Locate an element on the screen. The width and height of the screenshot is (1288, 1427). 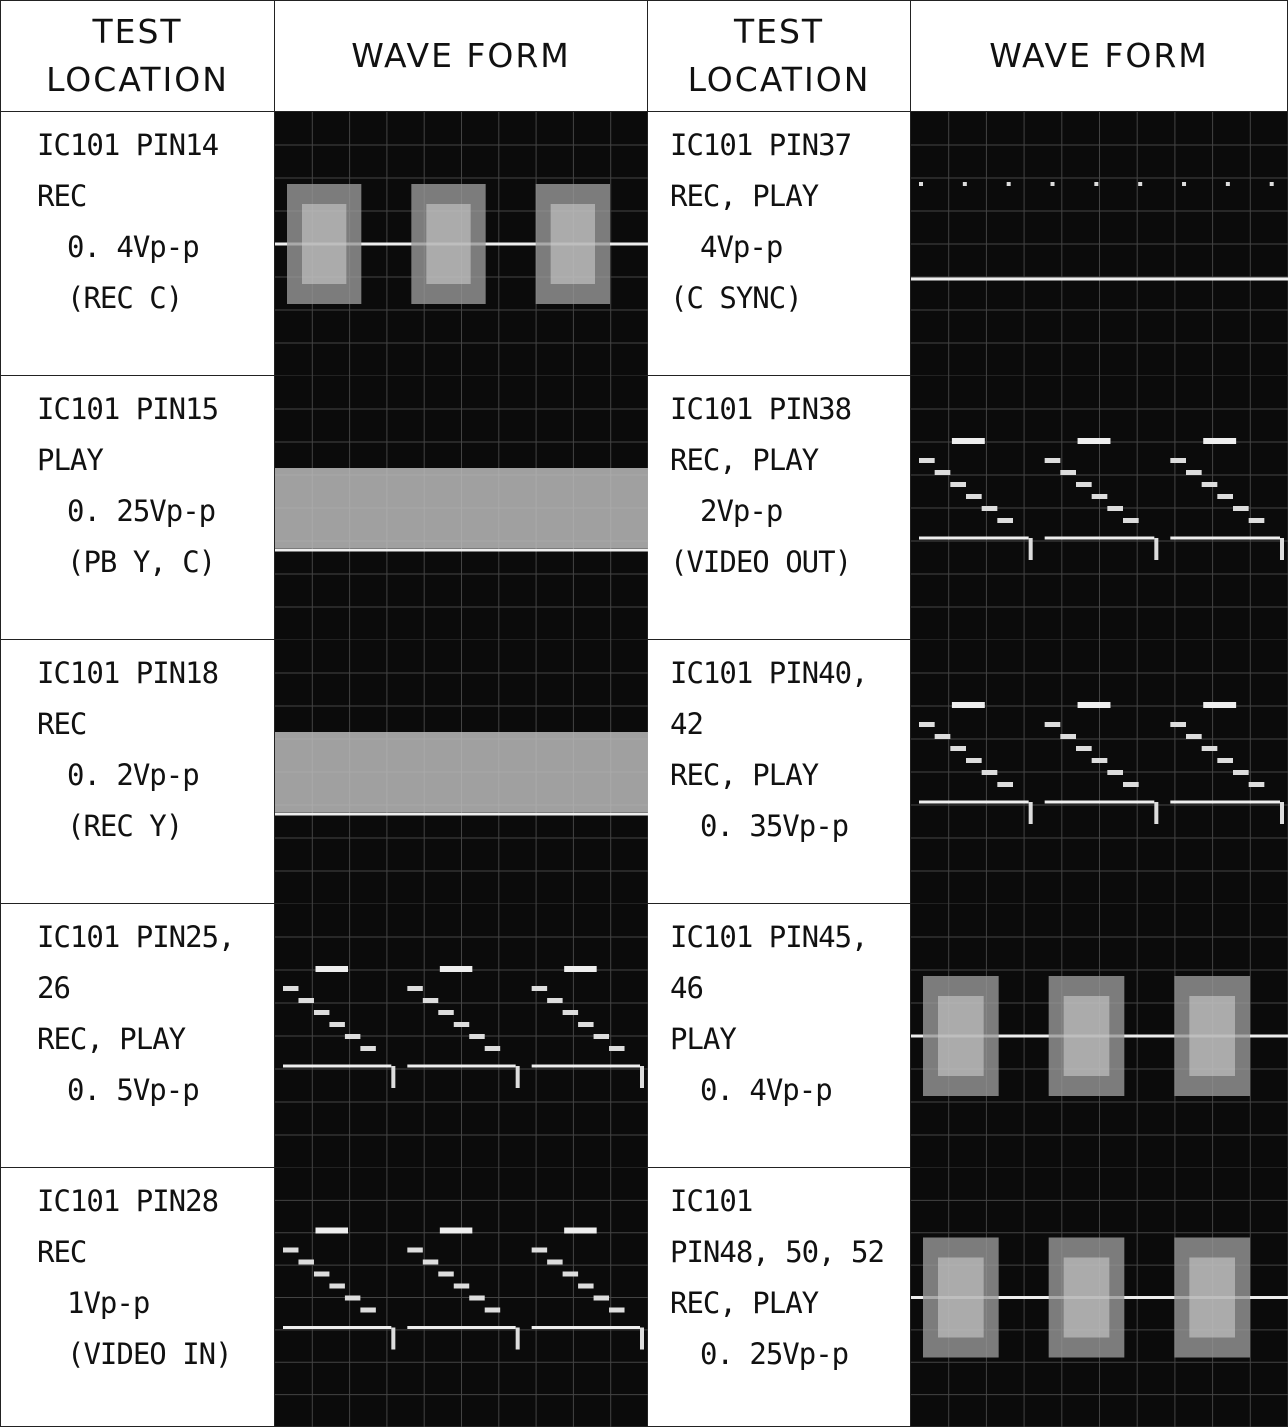
location-line: PLAY is located at coordinates (70, 460).